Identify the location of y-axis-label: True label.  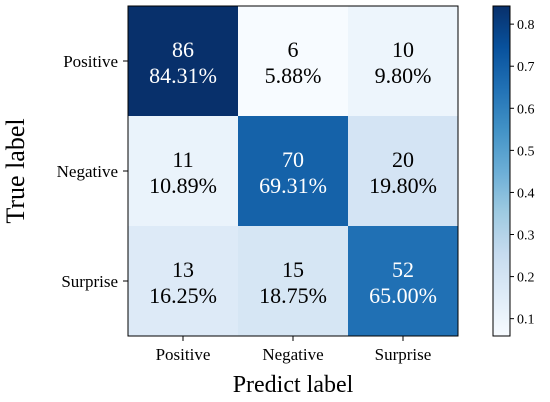
(15, 170).